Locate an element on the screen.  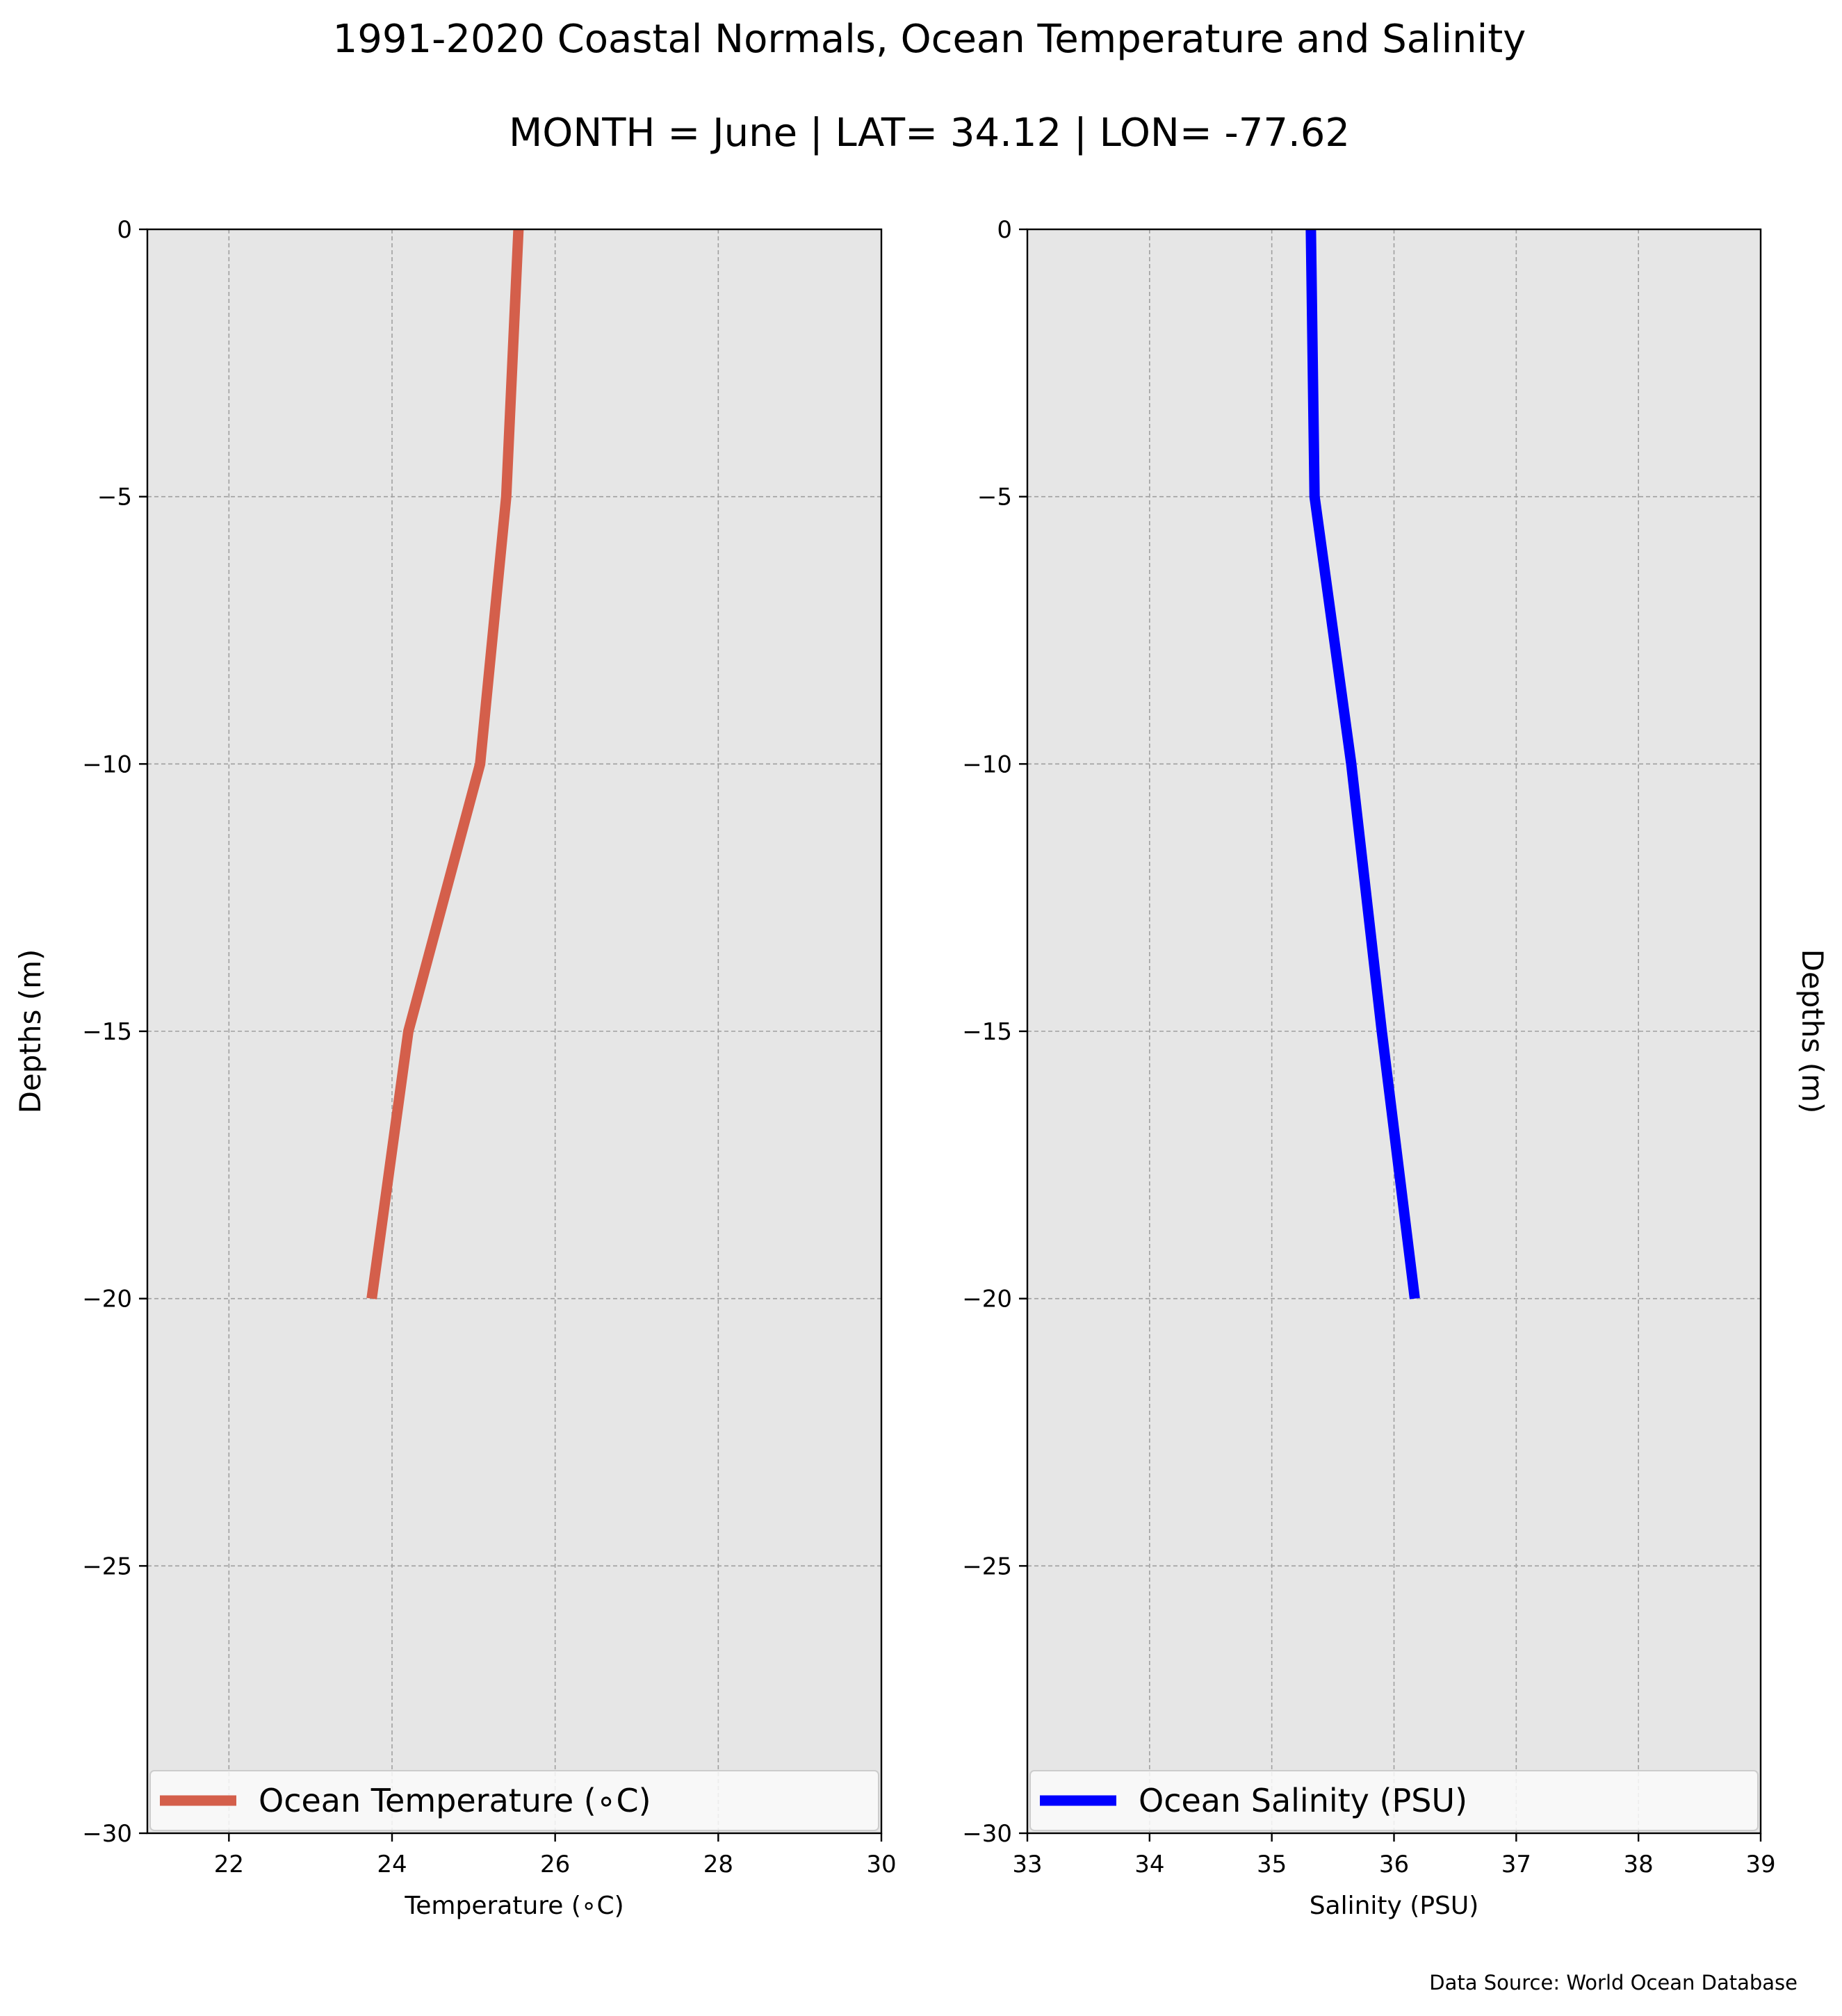
x-tick-label: 34 is located at coordinates (1149, 1865).